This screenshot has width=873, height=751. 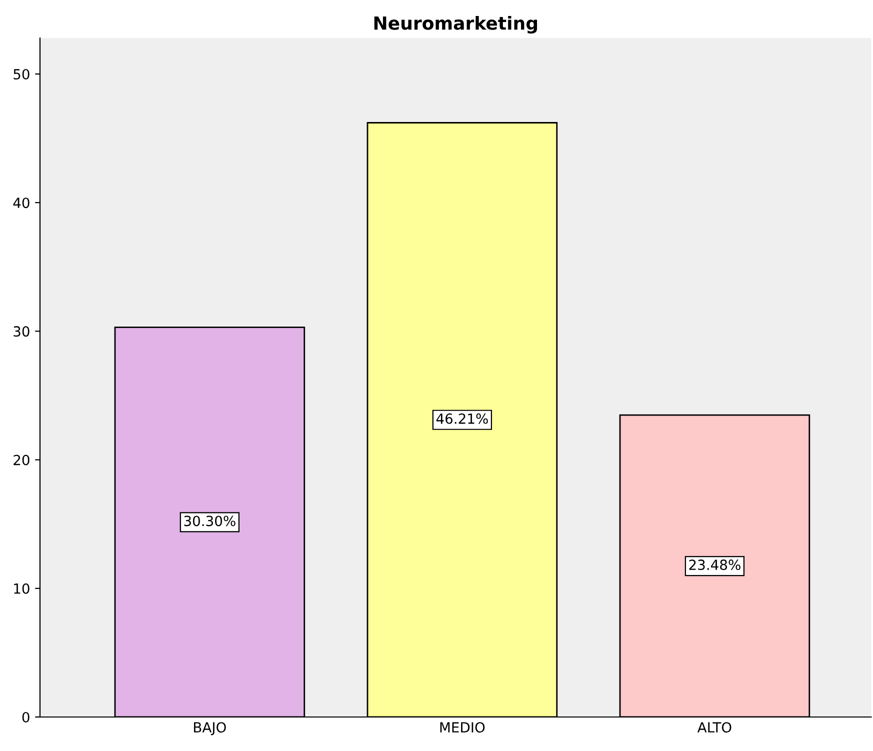 What do you see at coordinates (21, 203) in the screenshot?
I see `y-tick-label: 40` at bounding box center [21, 203].